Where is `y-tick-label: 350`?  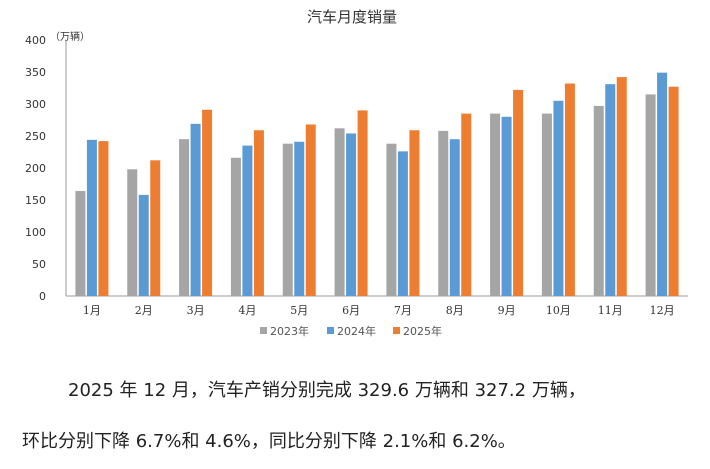 y-tick-label: 350 is located at coordinates (35, 72).